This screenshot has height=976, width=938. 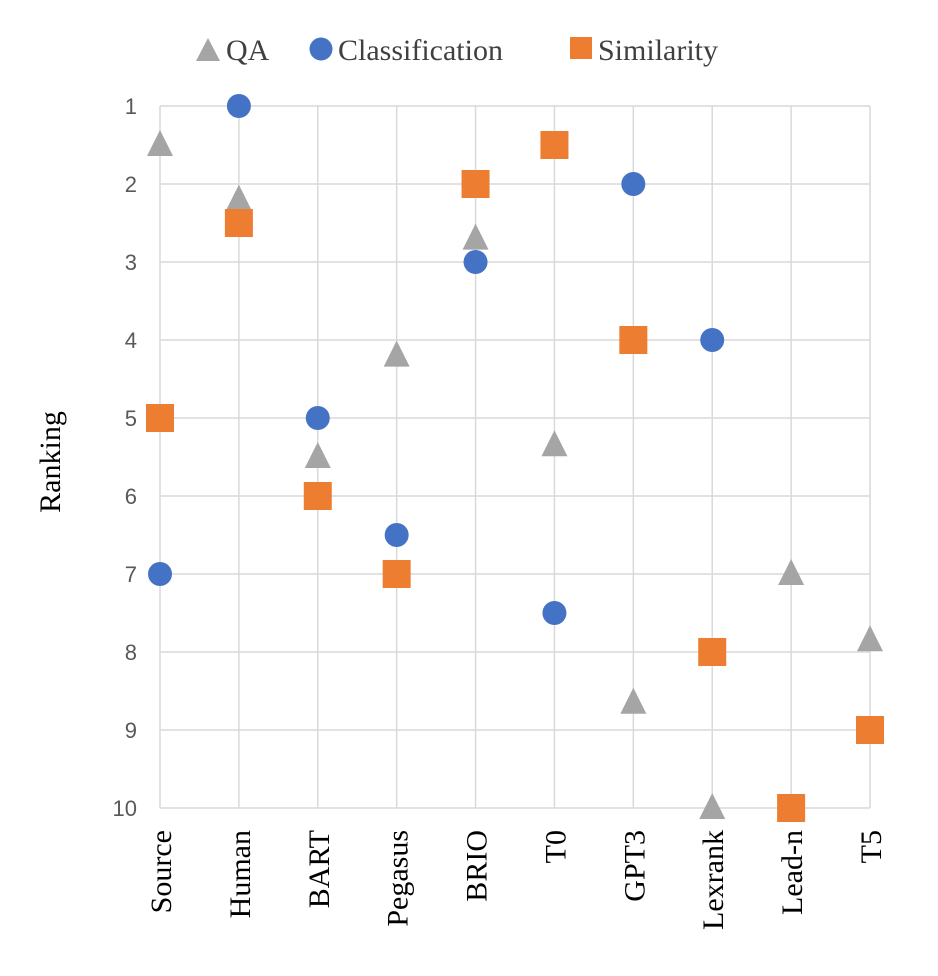 I want to click on x-tick-label-human: Human, so click(x=240, y=874).